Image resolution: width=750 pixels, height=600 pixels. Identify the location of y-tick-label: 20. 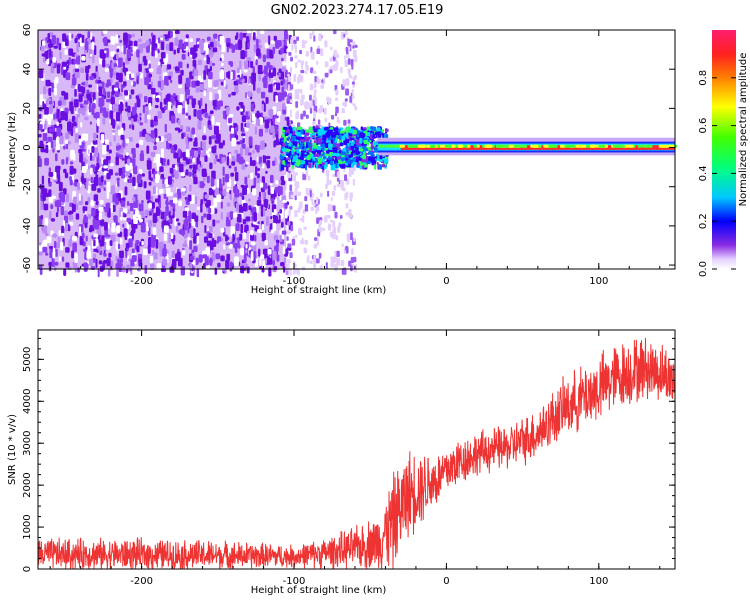
(27, 108).